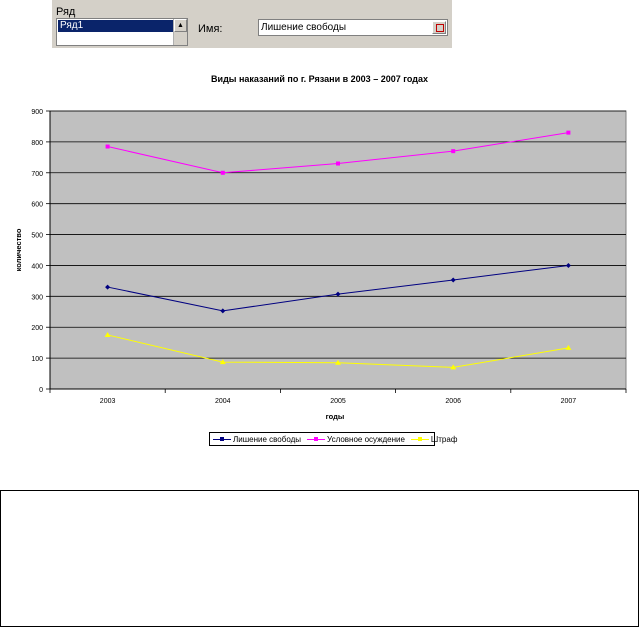 The width and height of the screenshot is (639, 627). Describe the element at coordinates (37, 328) in the screenshot. I see `y-tick-label: 200` at that location.